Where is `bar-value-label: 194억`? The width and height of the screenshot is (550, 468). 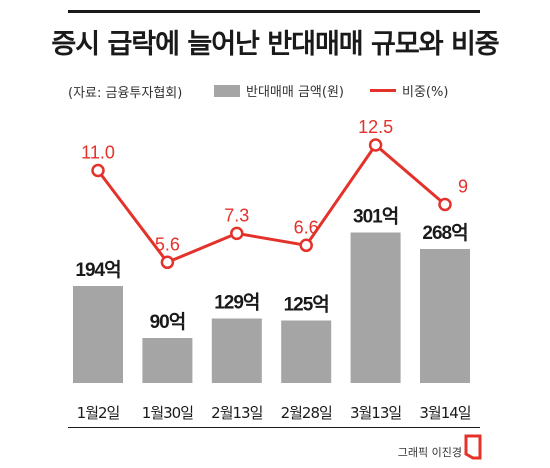
bar-value-label: 194억 is located at coordinates (97, 270).